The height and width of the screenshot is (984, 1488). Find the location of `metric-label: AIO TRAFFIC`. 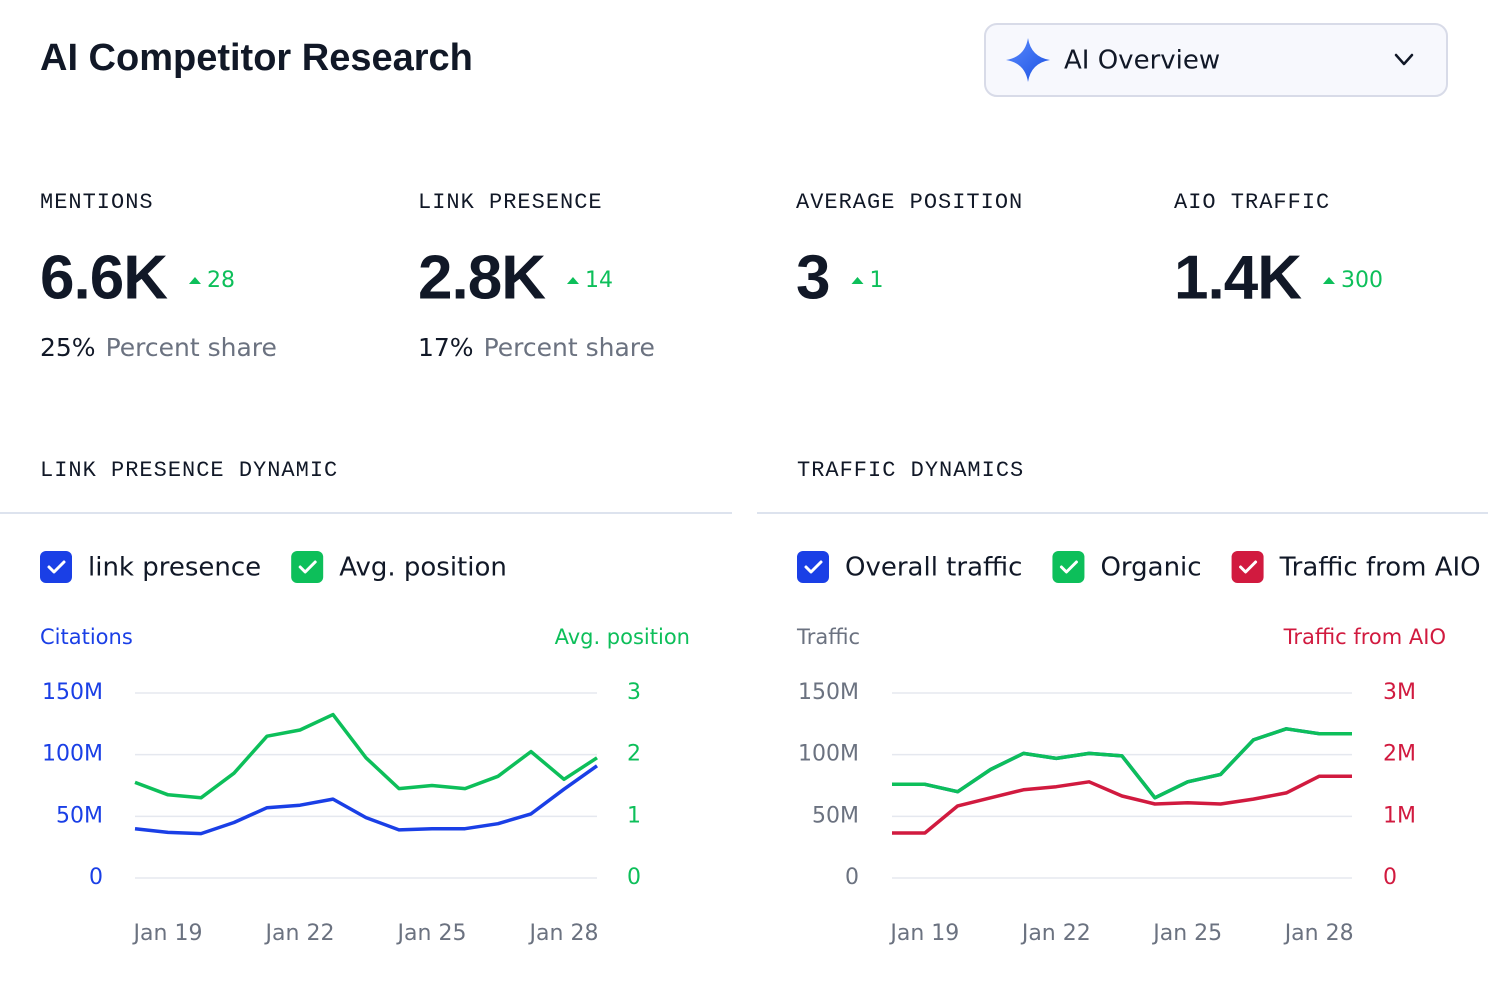

metric-label: AIO TRAFFIC is located at coordinates (1252, 202).